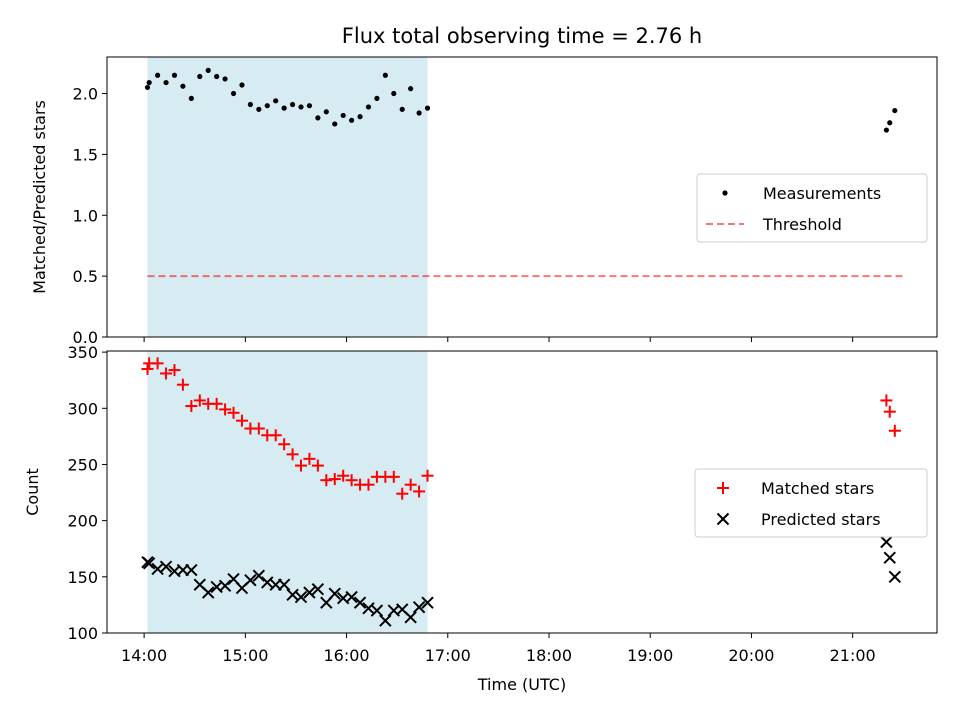 The image size is (960, 720). What do you see at coordinates (751, 655) in the screenshot?
I see `x-tick-label: 20:00` at bounding box center [751, 655].